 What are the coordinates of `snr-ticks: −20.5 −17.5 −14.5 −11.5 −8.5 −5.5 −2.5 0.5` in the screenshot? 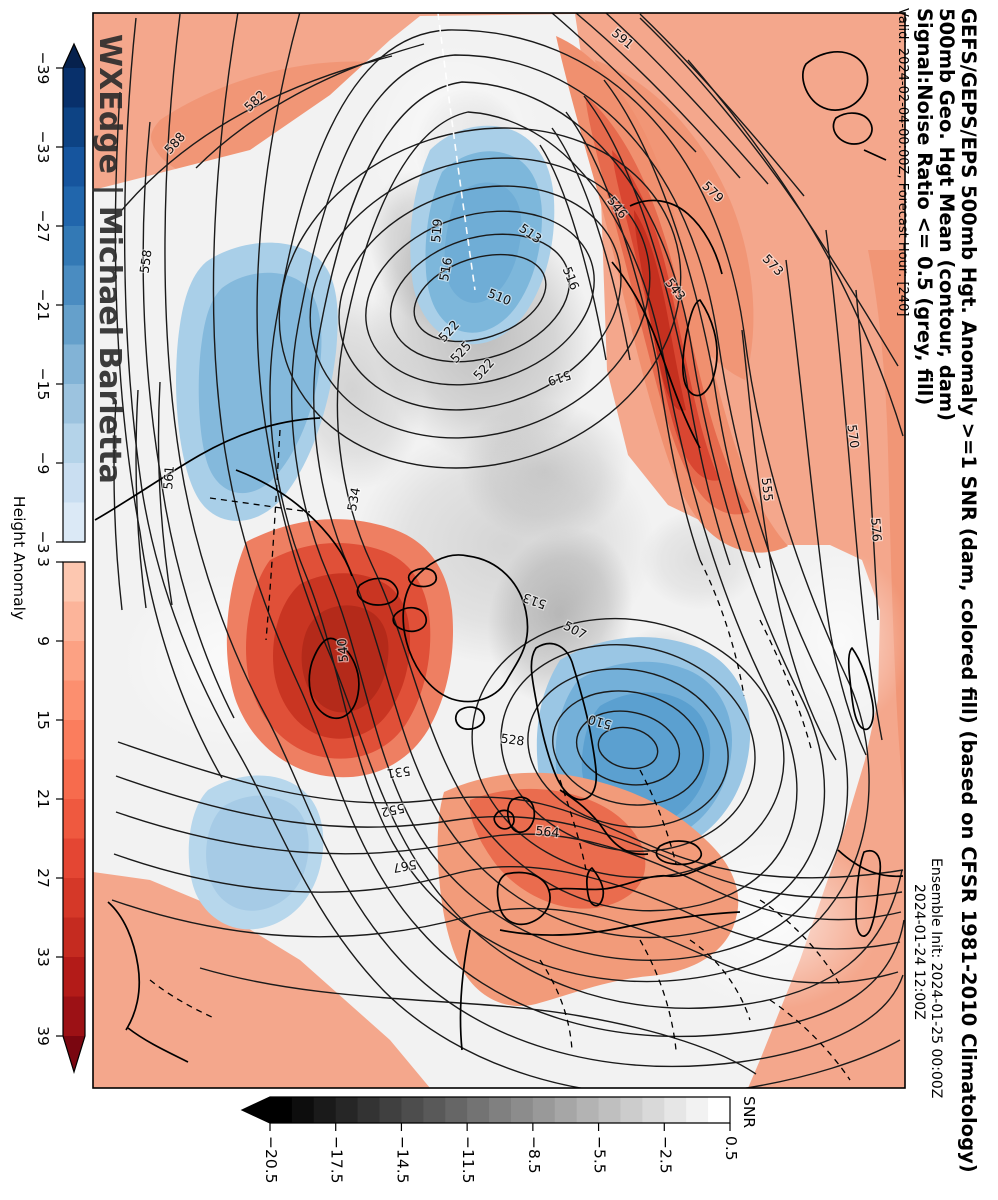 It's located at (501, 1153).